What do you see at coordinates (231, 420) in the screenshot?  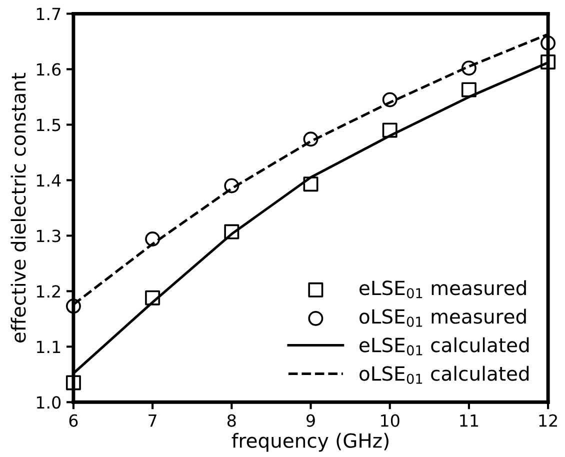 I see `x-tick-label: 8` at bounding box center [231, 420].